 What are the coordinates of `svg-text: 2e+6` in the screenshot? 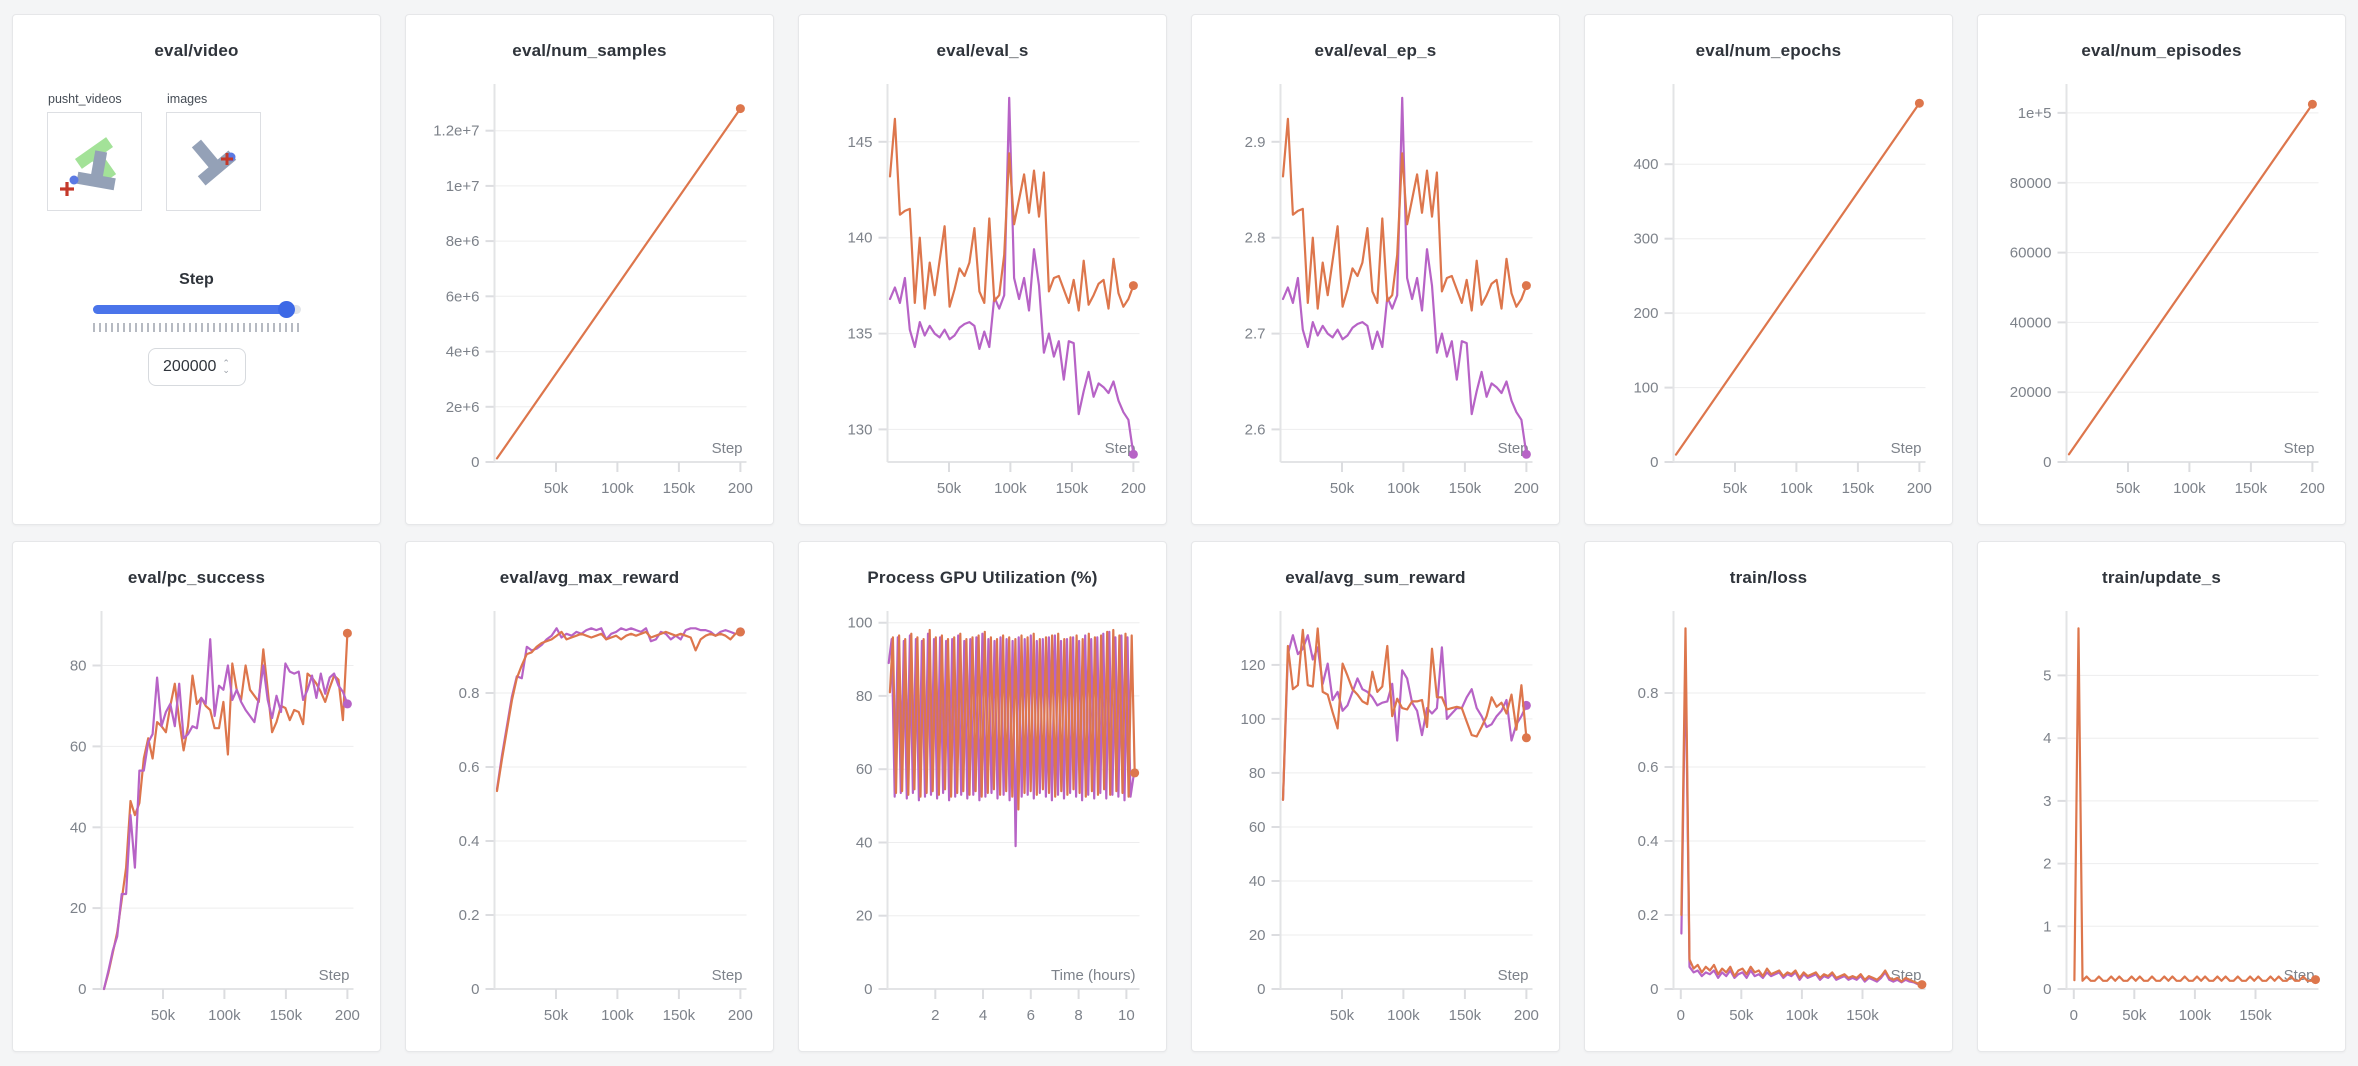 It's located at (463, 407).